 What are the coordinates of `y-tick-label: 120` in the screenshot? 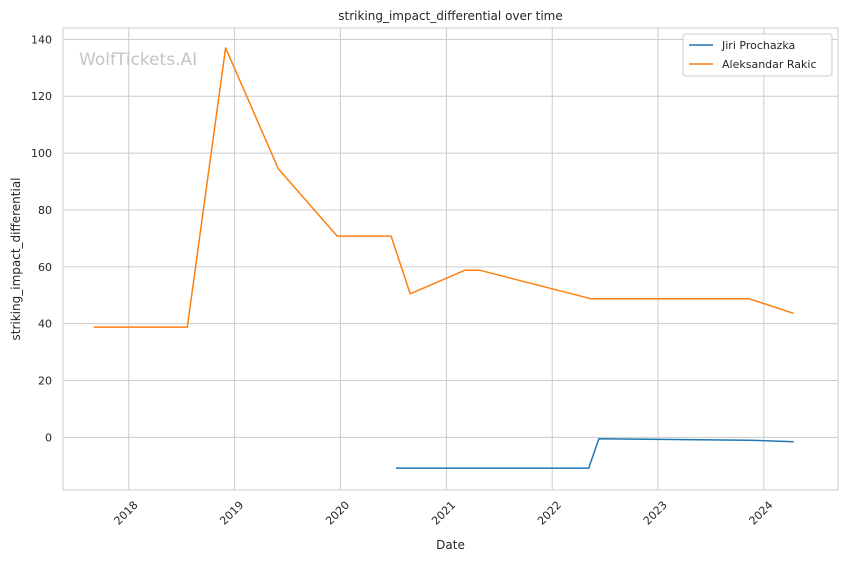 It's located at (41, 96).